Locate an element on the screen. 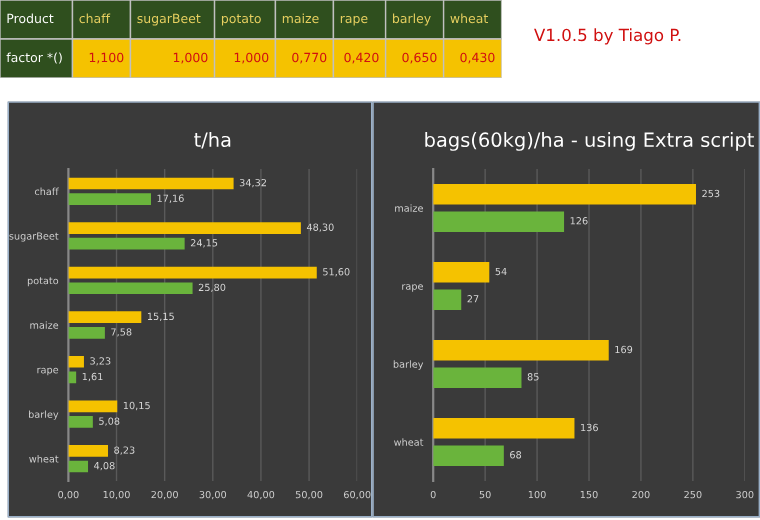 The image size is (760, 520). chart-title: bags(60kg)/ha - using Extra script is located at coordinates (589, 141).